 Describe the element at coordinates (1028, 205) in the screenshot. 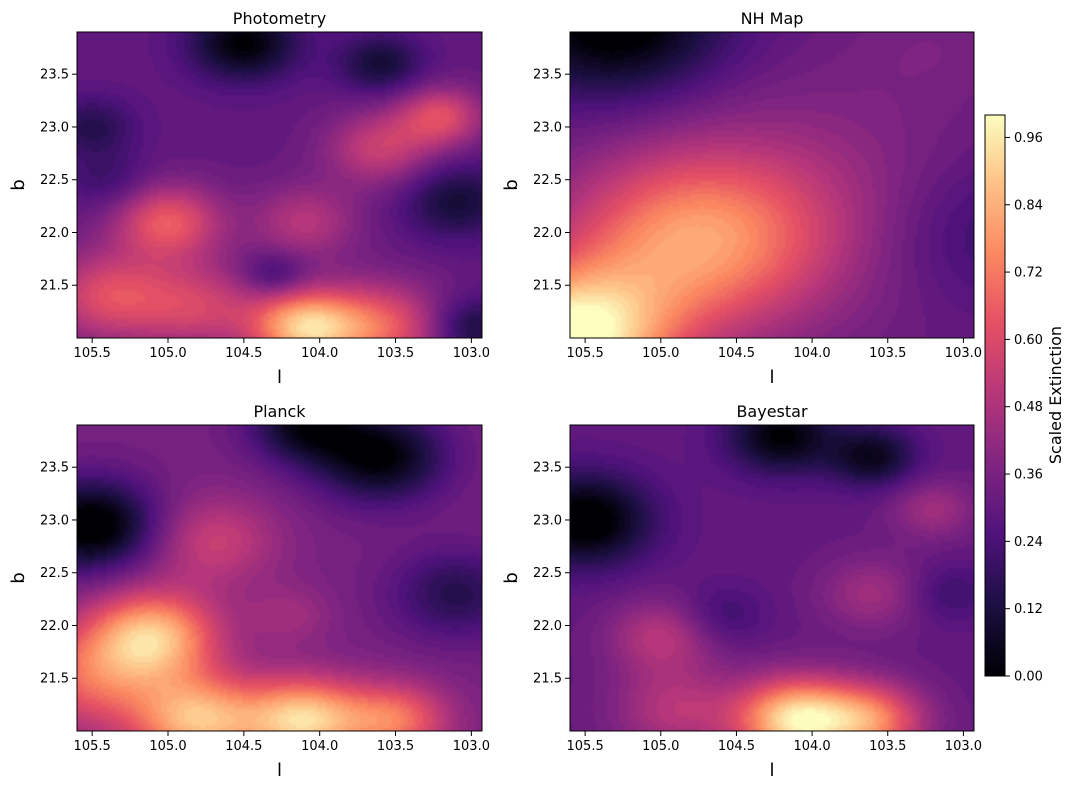

I see `colorbar-tick-label: 0.84` at that location.